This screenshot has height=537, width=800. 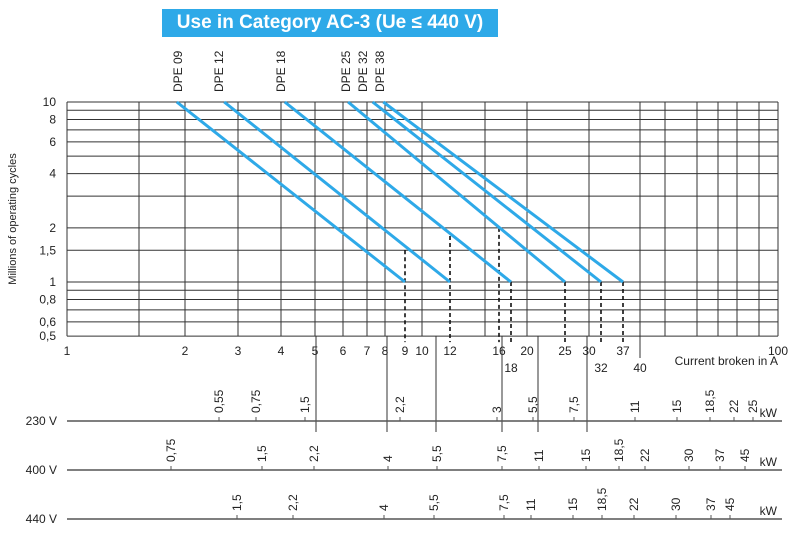 I want to click on y-tick-label: 1, so click(x=52, y=282).